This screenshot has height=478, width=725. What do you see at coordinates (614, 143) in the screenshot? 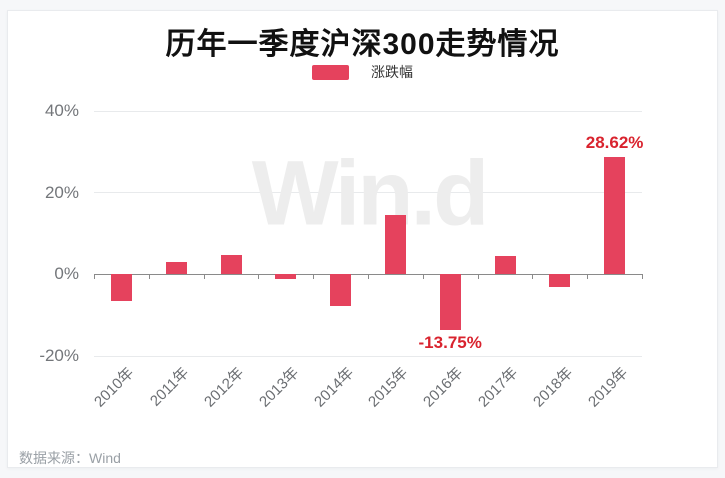
I see `data-label-2019年: 28.62%` at bounding box center [614, 143].